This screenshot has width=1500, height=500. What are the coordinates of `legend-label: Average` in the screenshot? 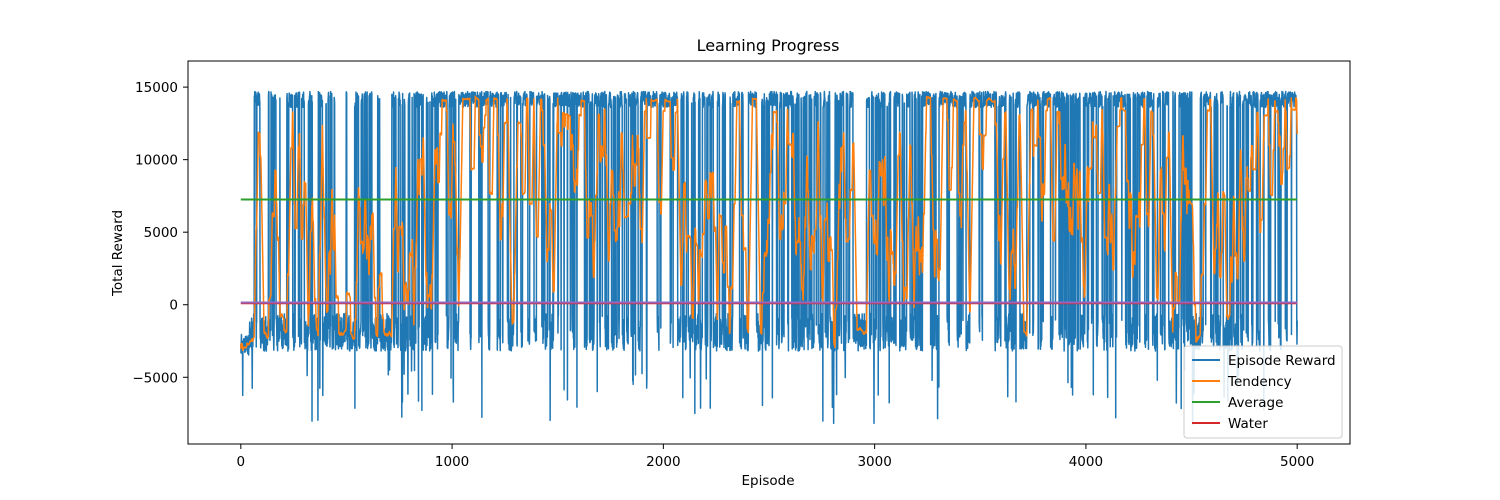 It's located at (1255, 403).